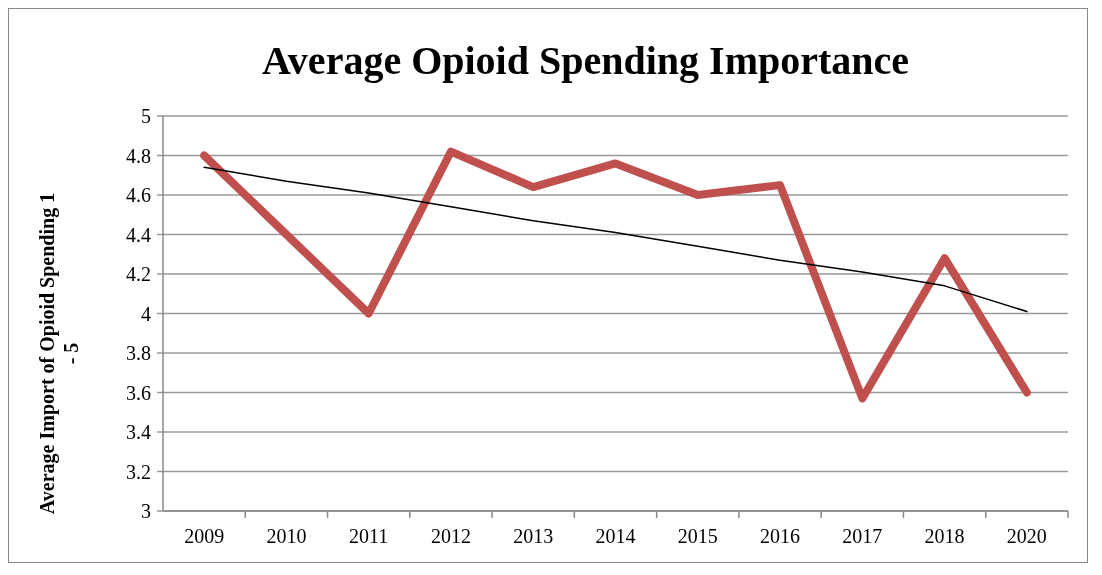 This screenshot has width=1102, height=575. I want to click on x-tick-label: 2020, so click(1026, 536).